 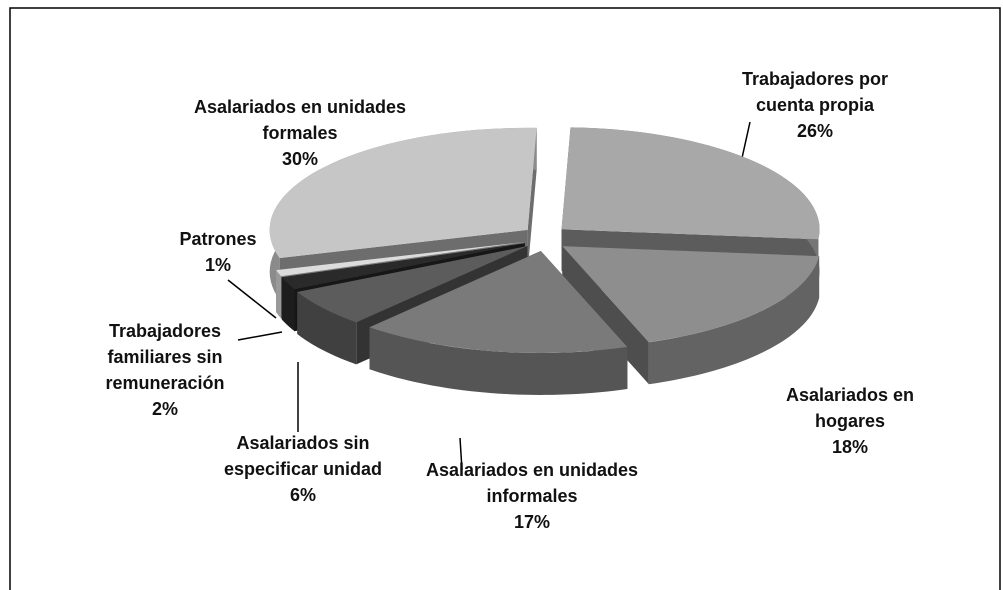 What do you see at coordinates (532, 522) in the screenshot?
I see `value-label: 17%` at bounding box center [532, 522].